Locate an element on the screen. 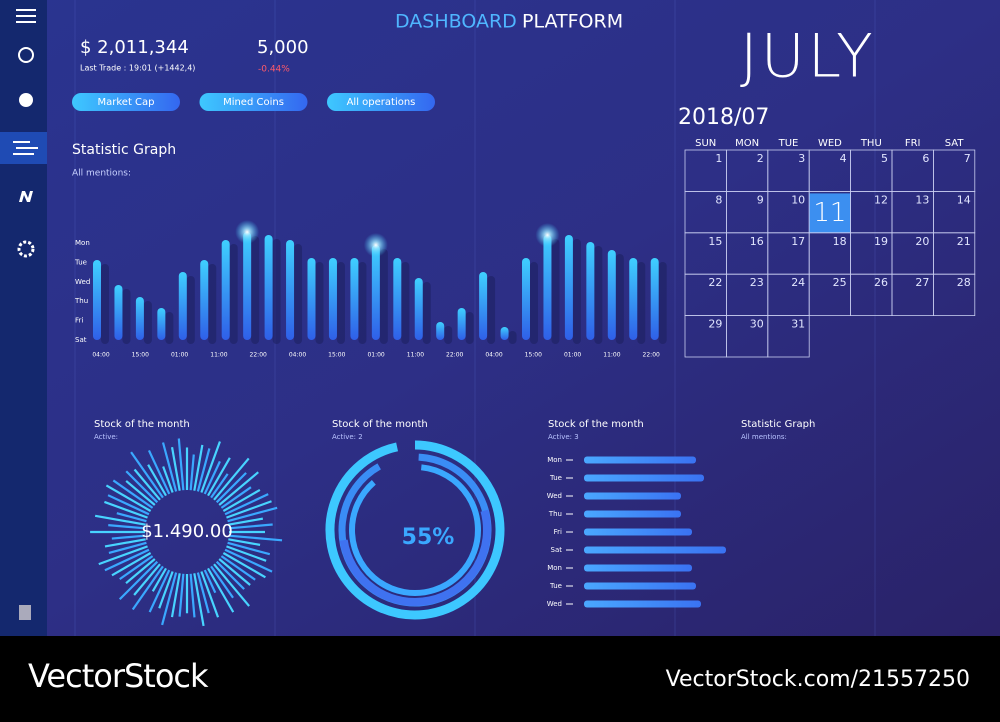 The height and width of the screenshot is (722, 1000). weekday: TUE is located at coordinates (788, 143).